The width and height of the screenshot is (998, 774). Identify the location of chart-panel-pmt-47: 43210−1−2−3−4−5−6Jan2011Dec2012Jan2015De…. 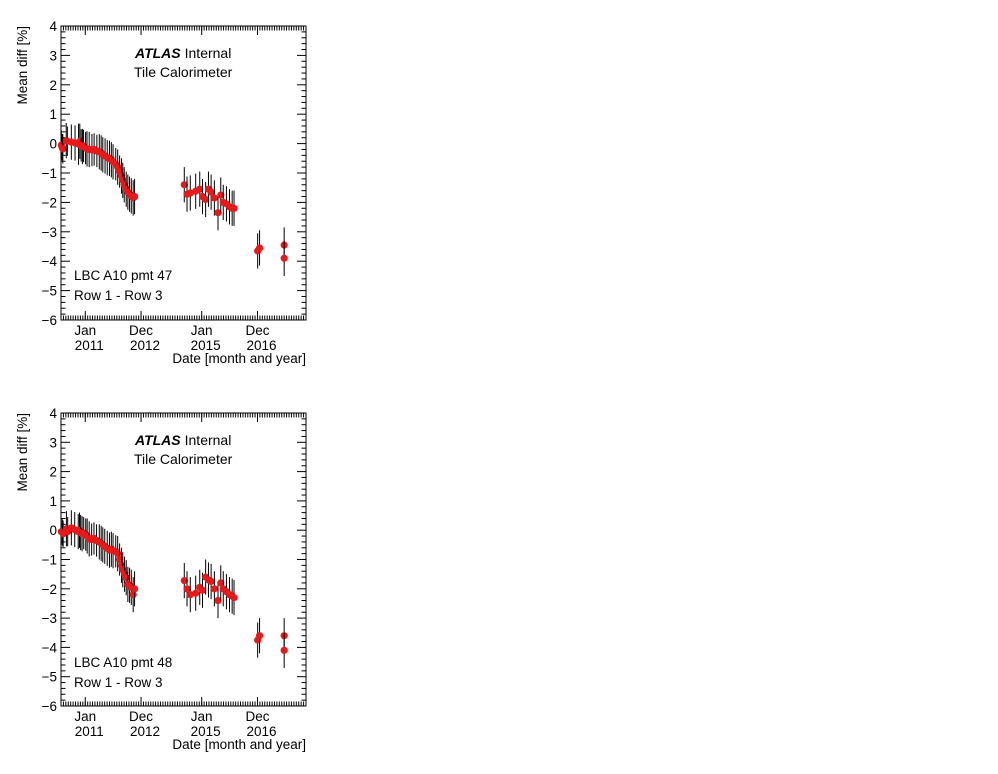
(161, 192).